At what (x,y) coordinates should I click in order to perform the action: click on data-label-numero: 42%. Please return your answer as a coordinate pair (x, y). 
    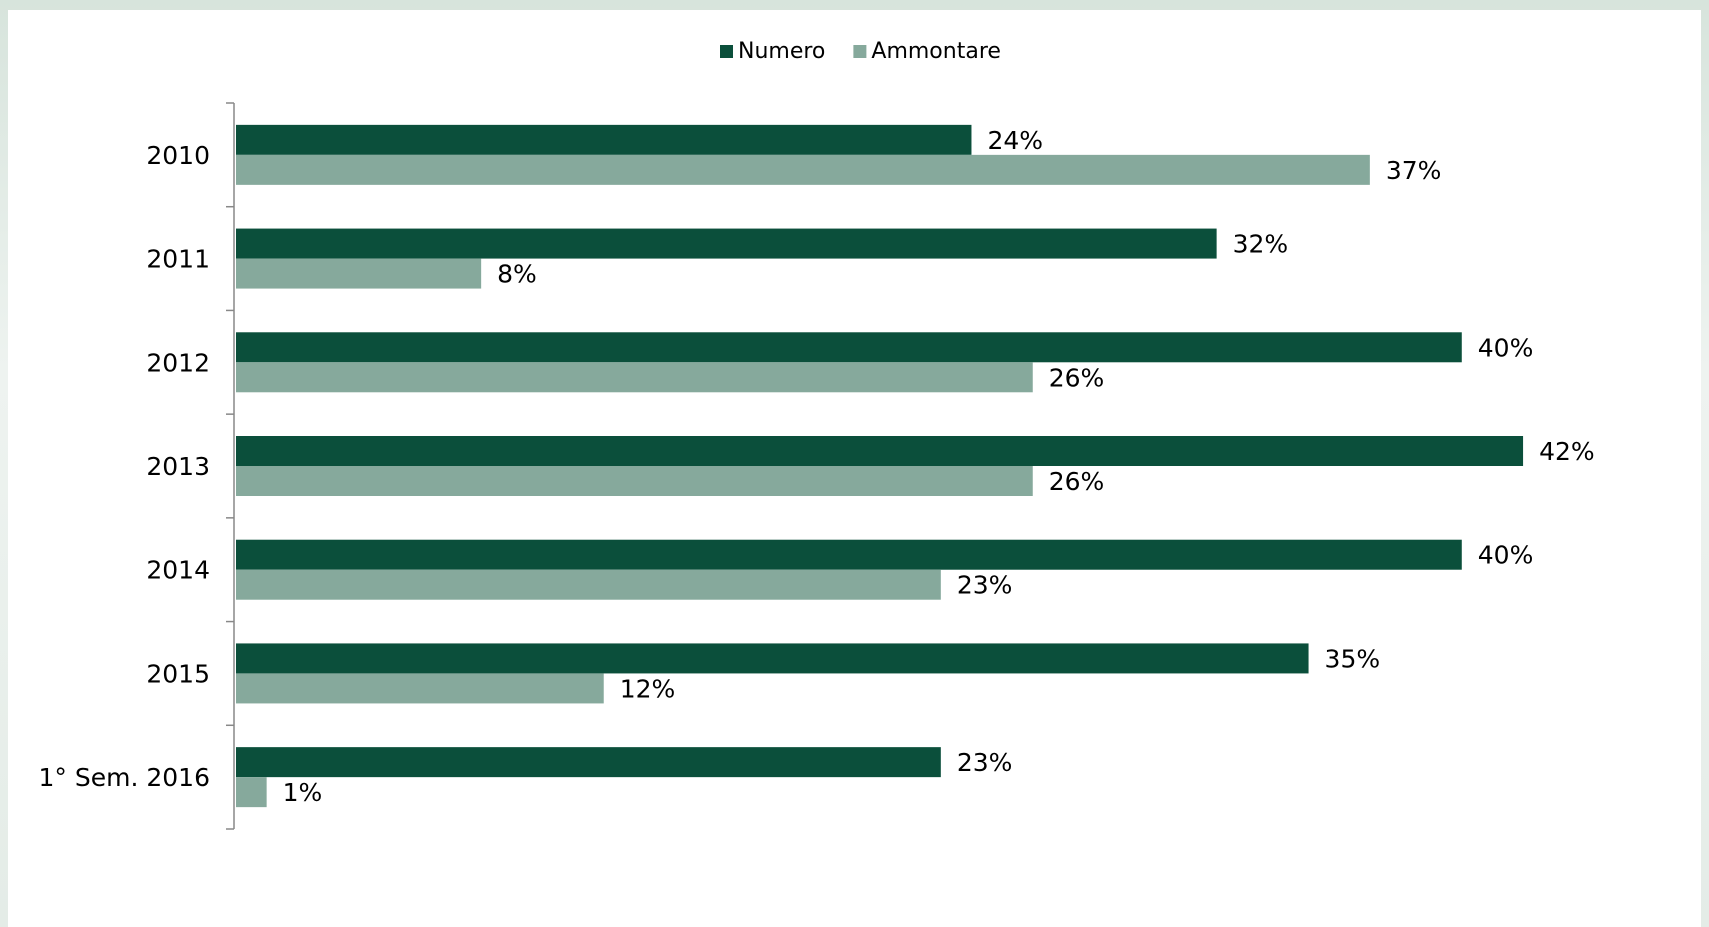
    Looking at the image, I should click on (1567, 451).